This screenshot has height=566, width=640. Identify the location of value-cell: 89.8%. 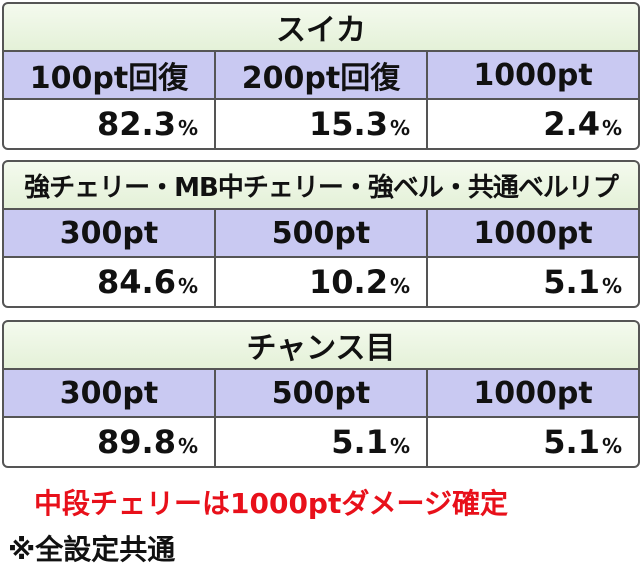
(109, 442).